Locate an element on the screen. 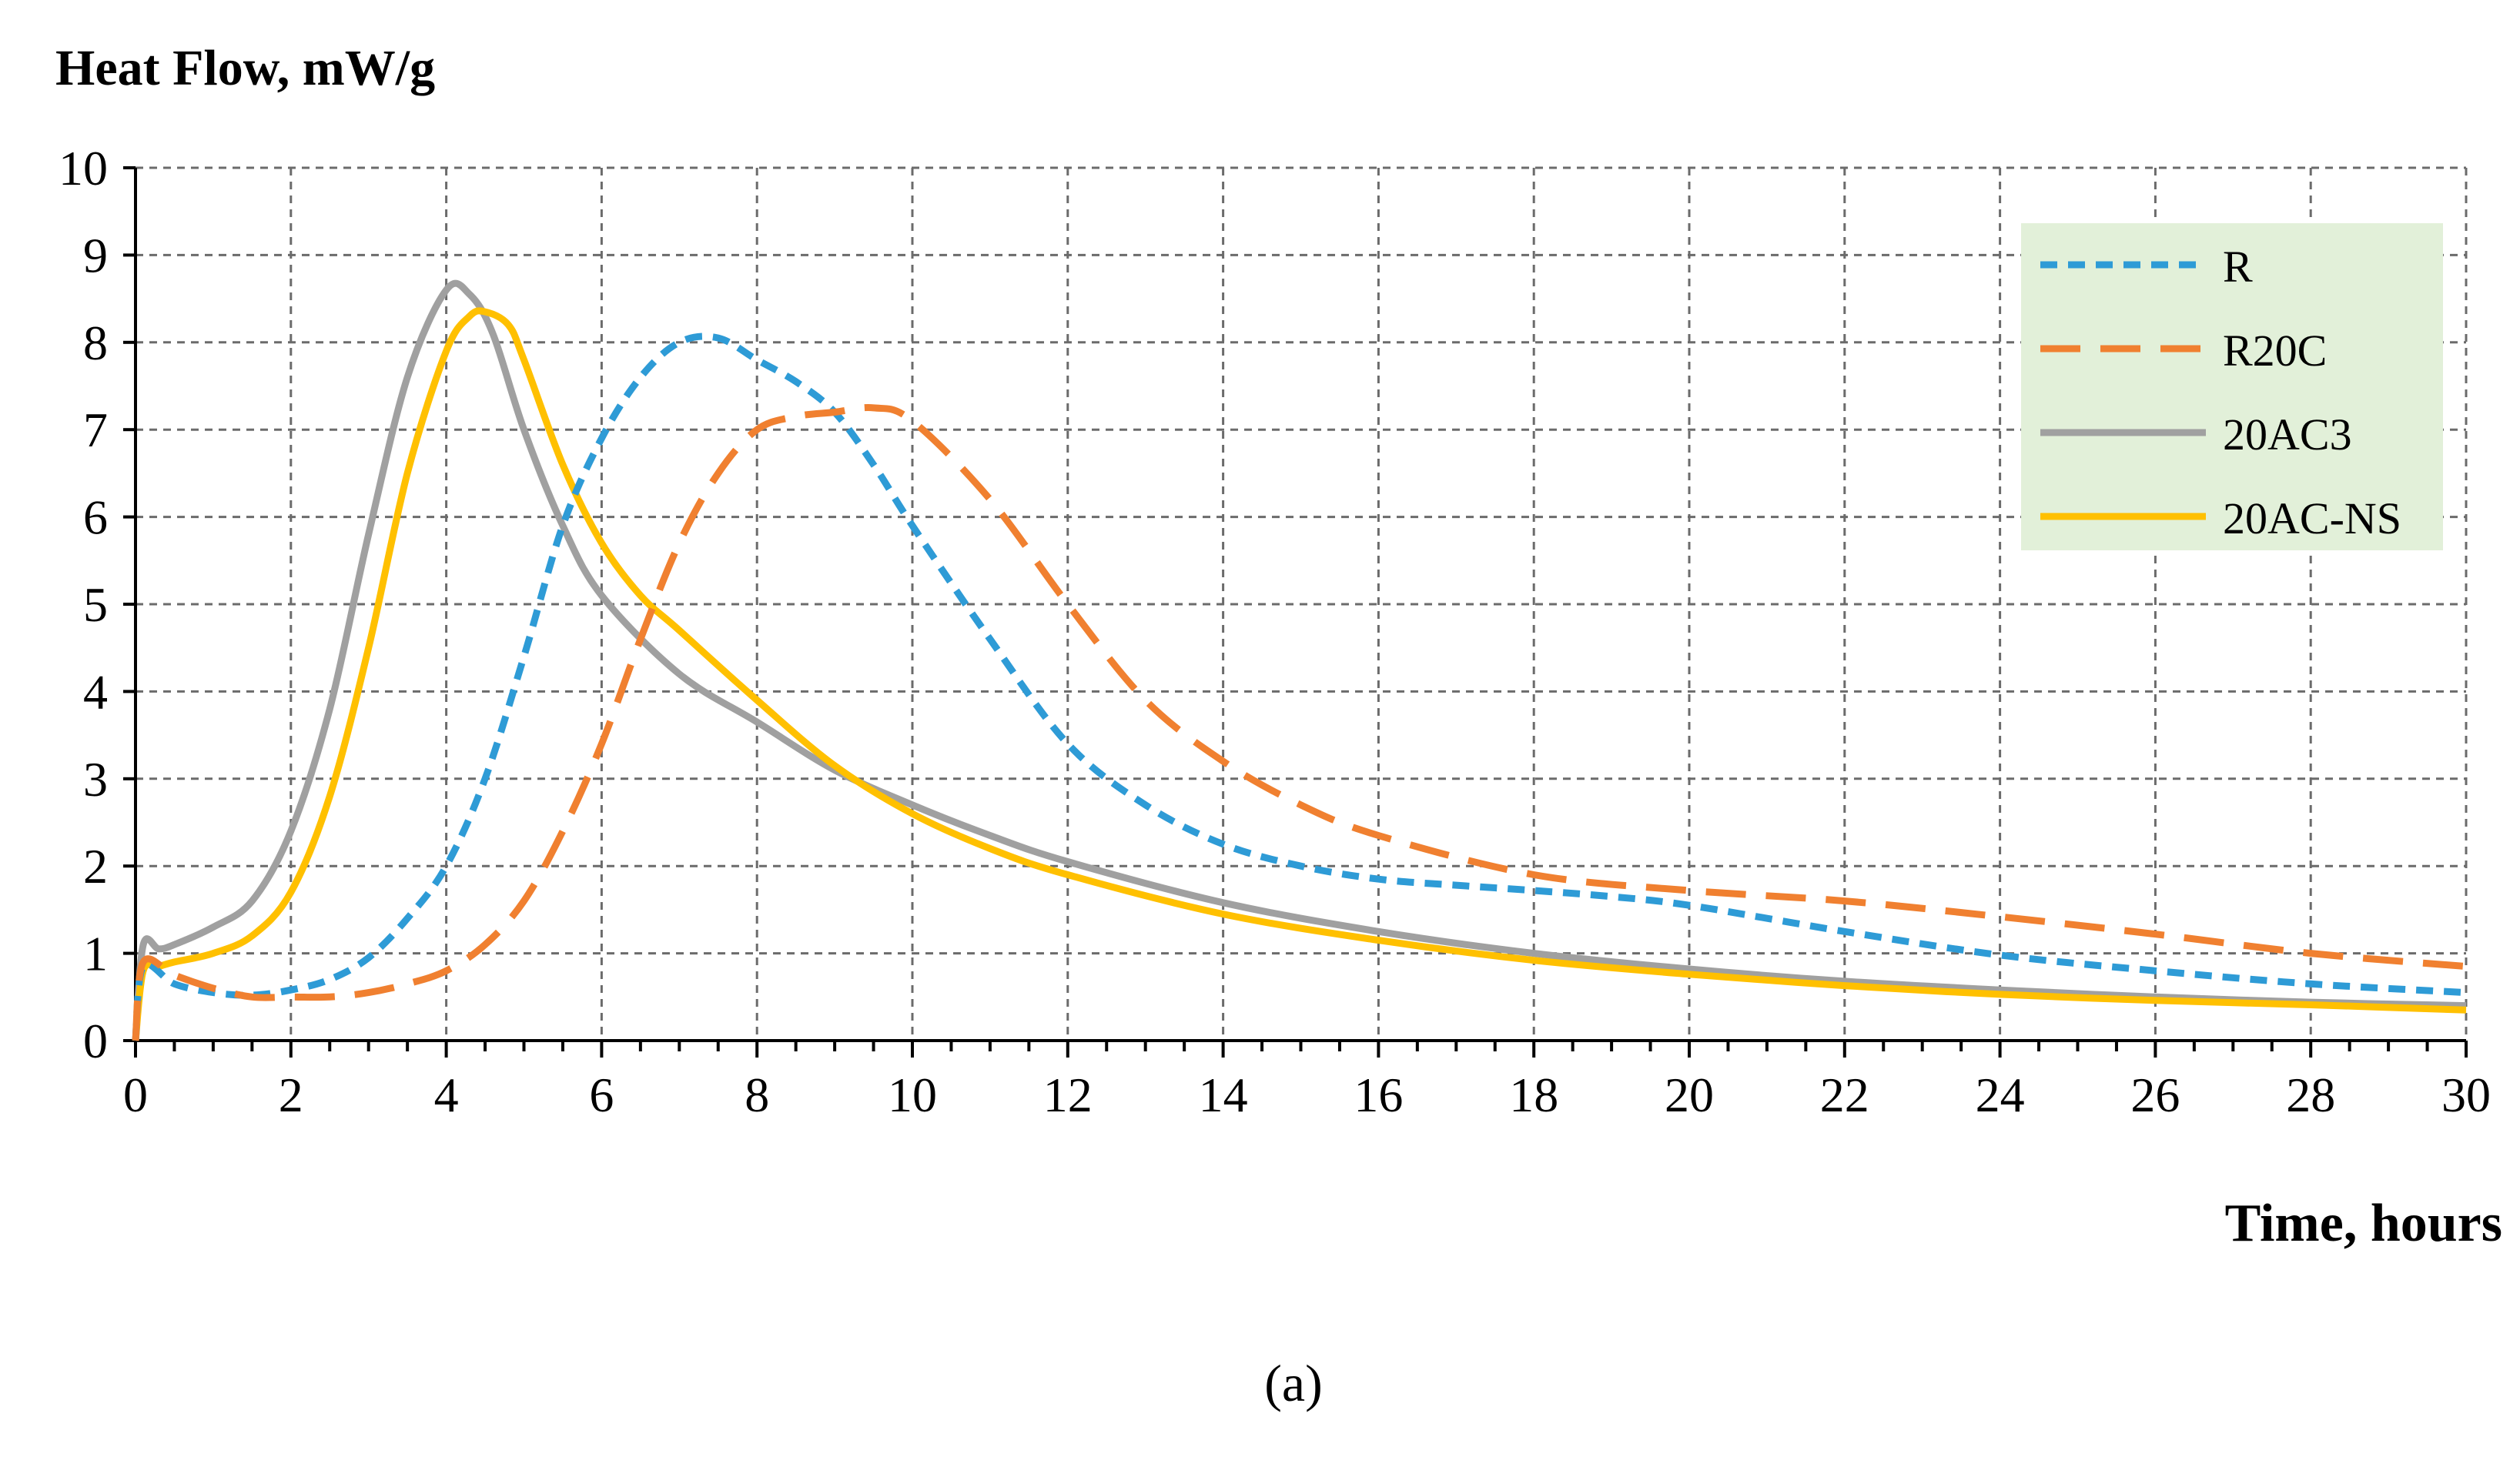 The width and height of the screenshot is (2520, 1457). x-tick-label-16: 16 is located at coordinates (1378, 1095).